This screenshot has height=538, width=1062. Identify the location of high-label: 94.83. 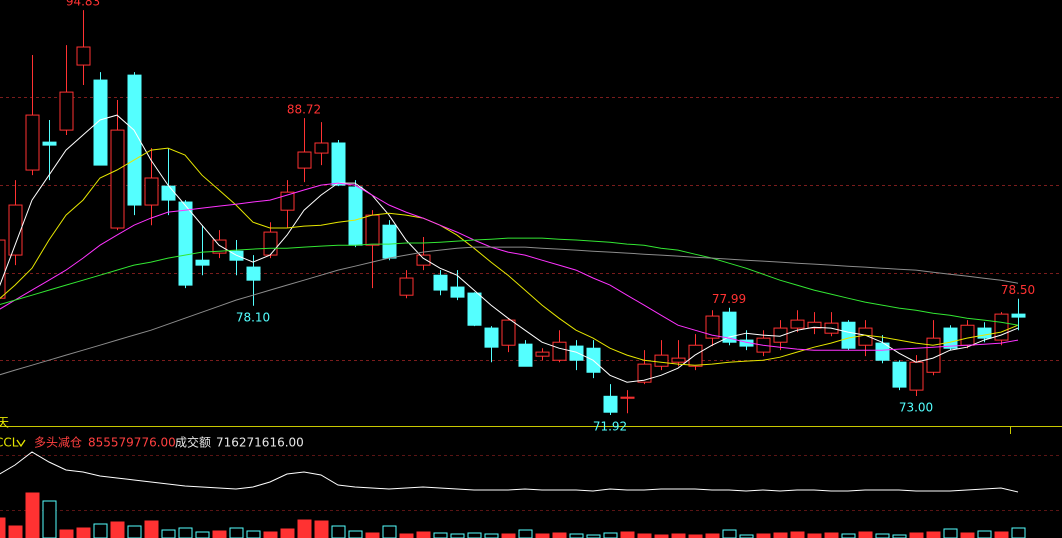
(83, 4).